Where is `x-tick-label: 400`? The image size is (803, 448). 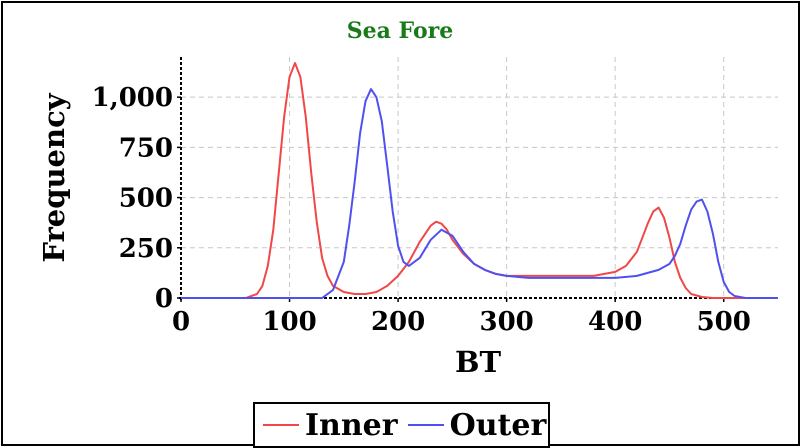
x-tick-label: 400 is located at coordinates (615, 322).